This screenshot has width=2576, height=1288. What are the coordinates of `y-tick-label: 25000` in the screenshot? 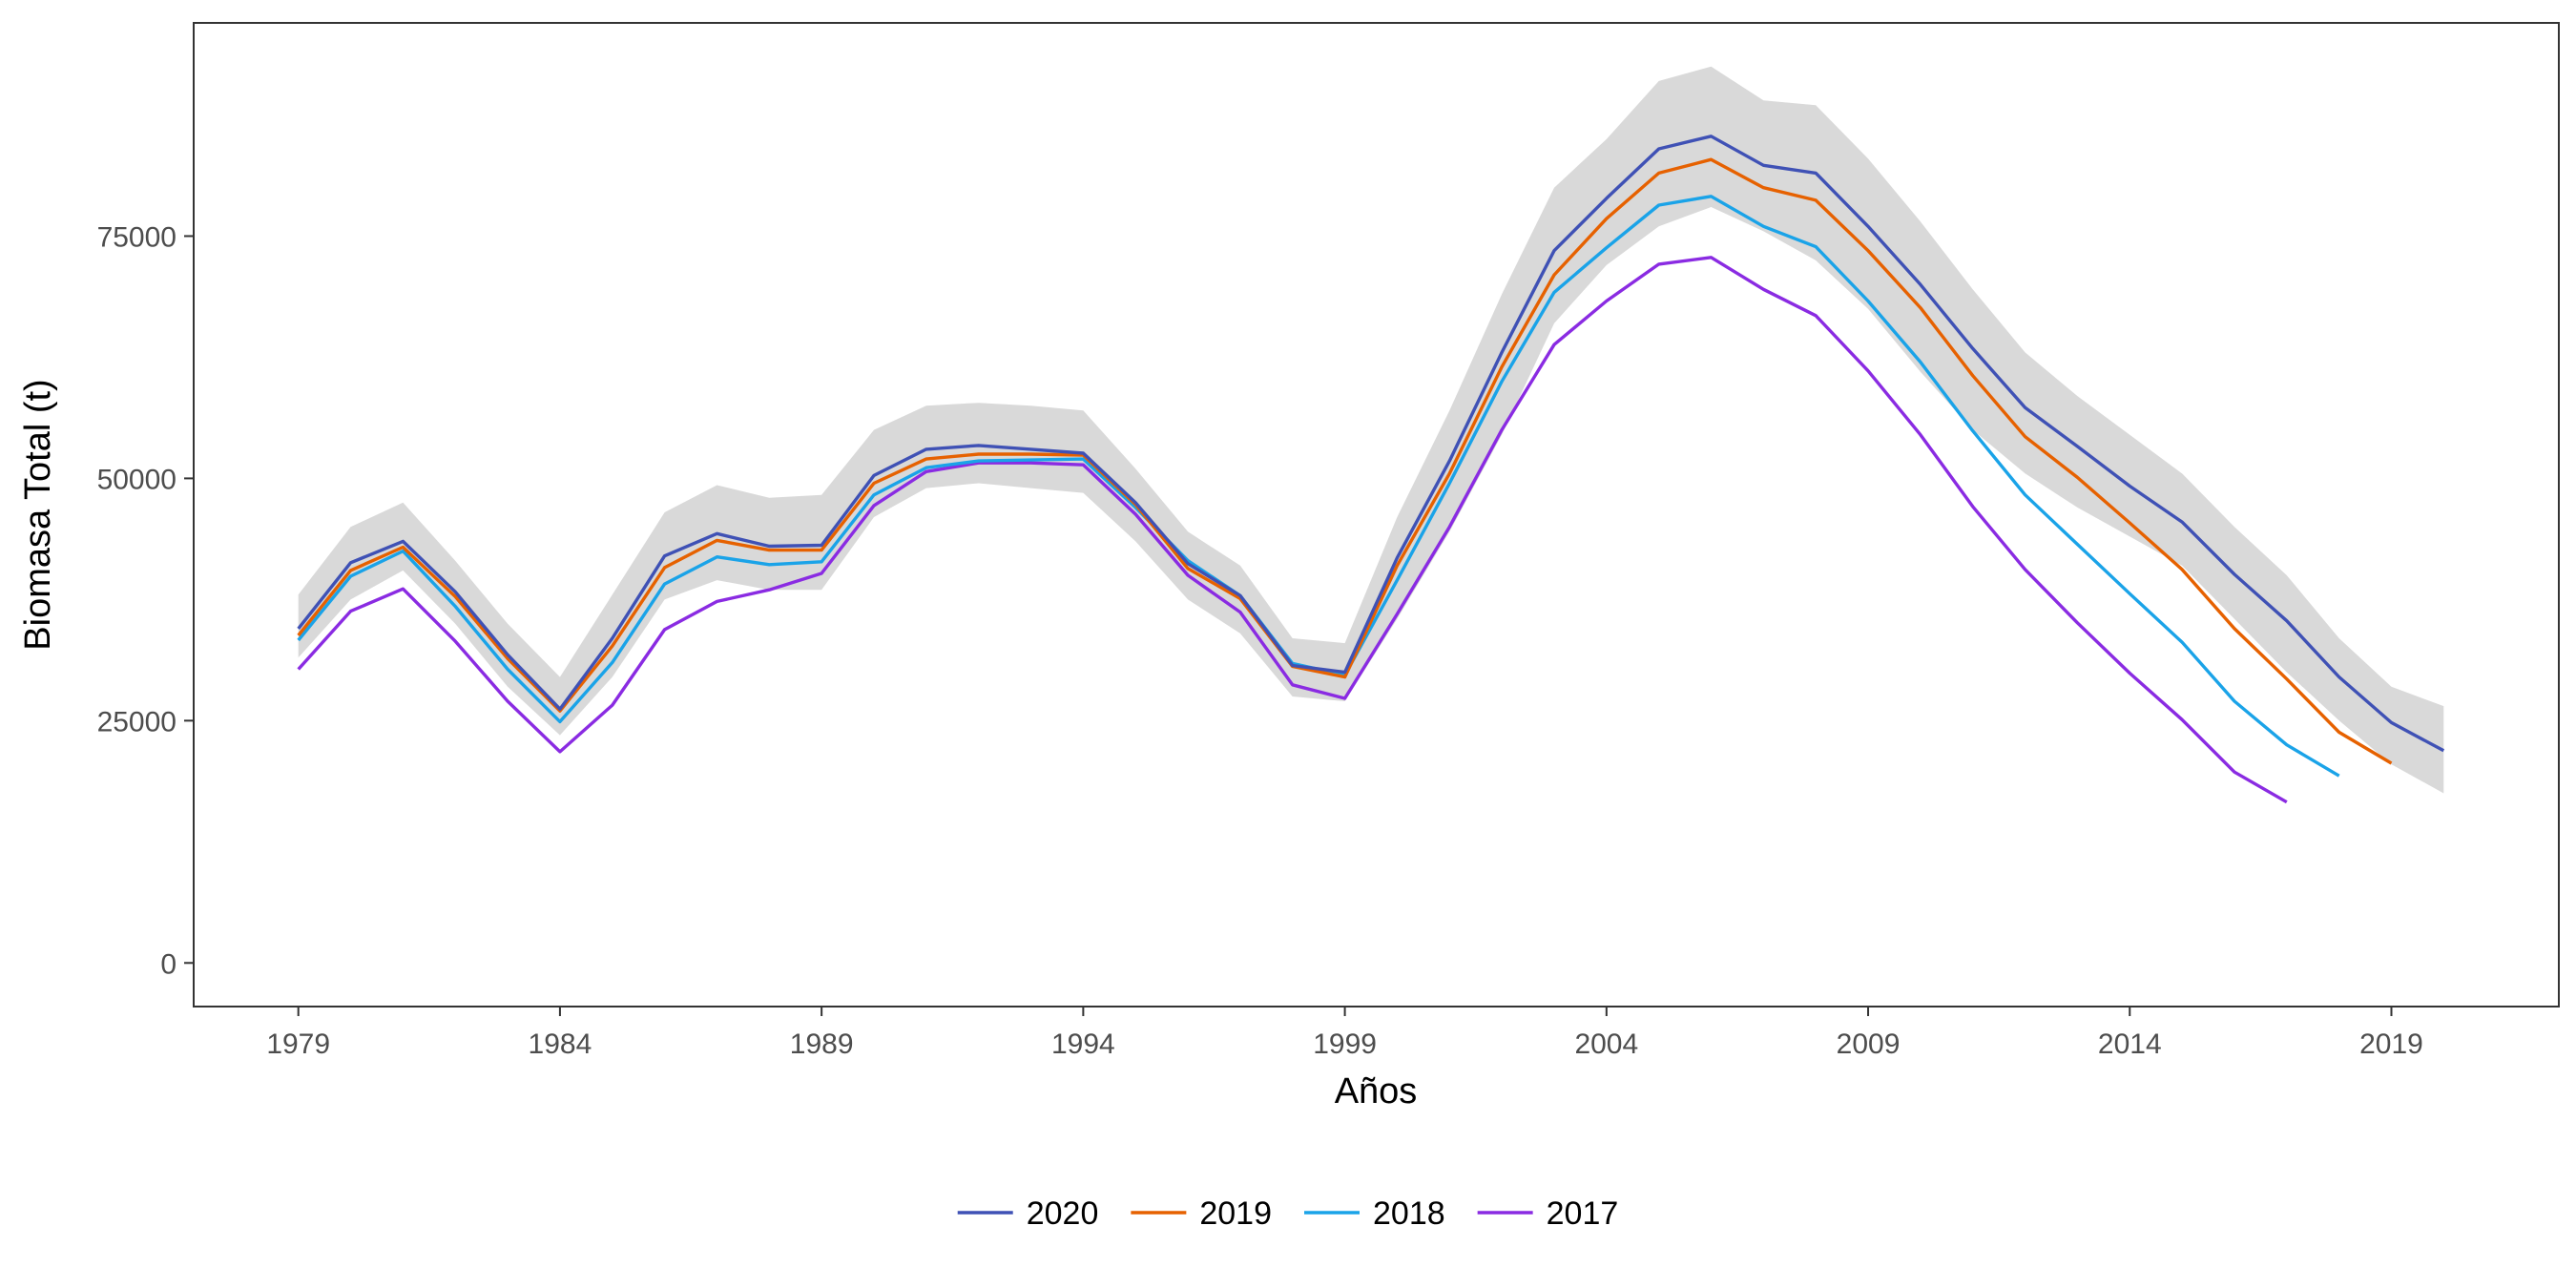 It's located at (137, 721).